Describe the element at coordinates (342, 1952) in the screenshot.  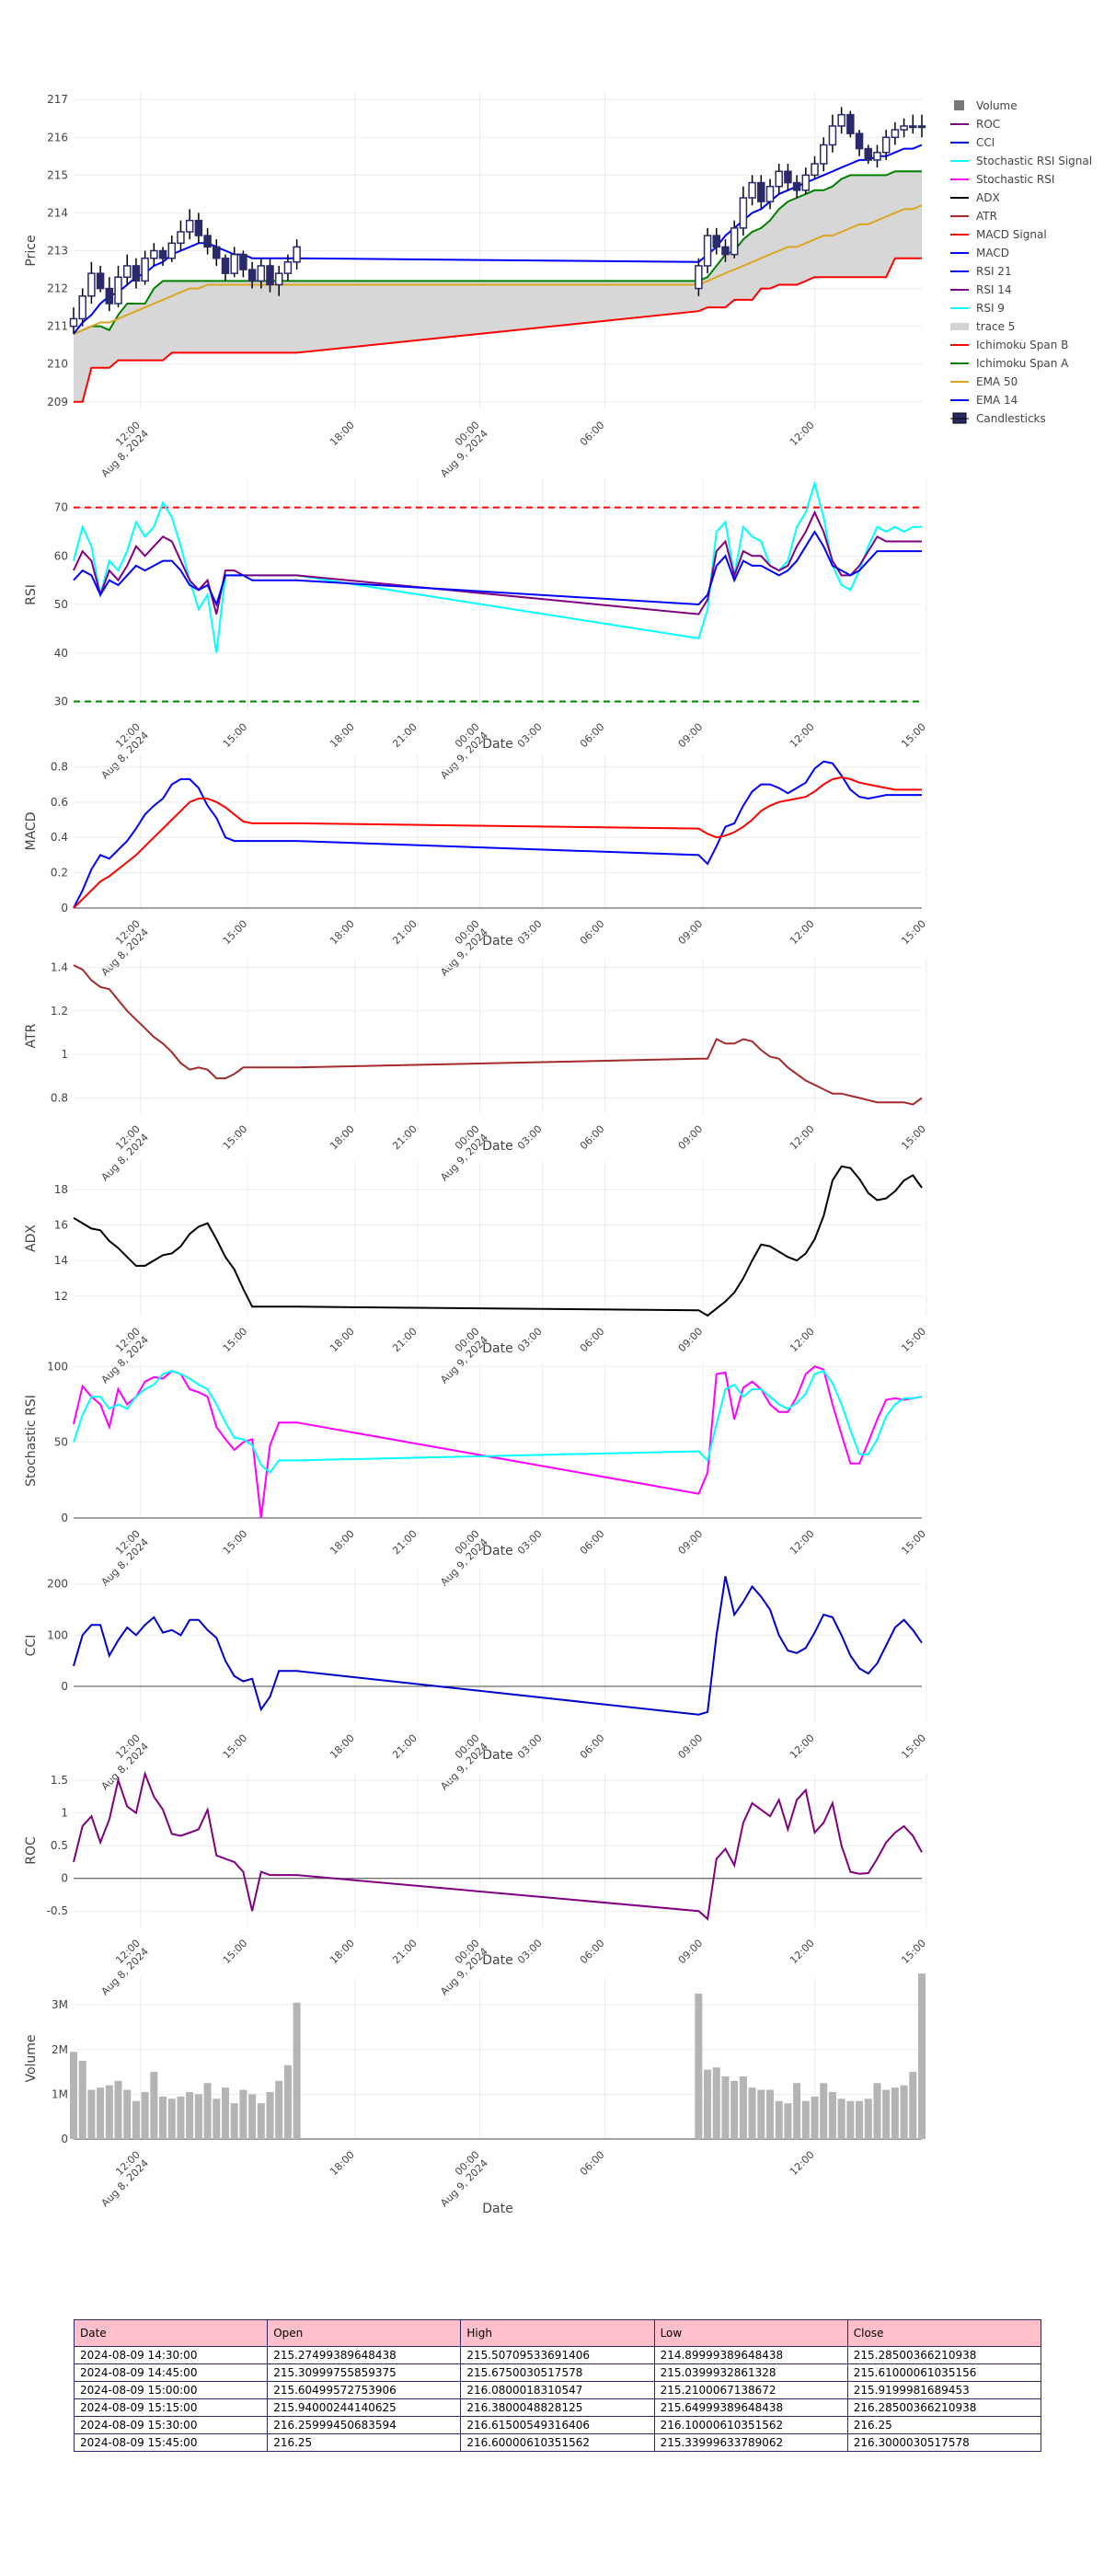
I see `roc-xtick: 18:00` at that location.